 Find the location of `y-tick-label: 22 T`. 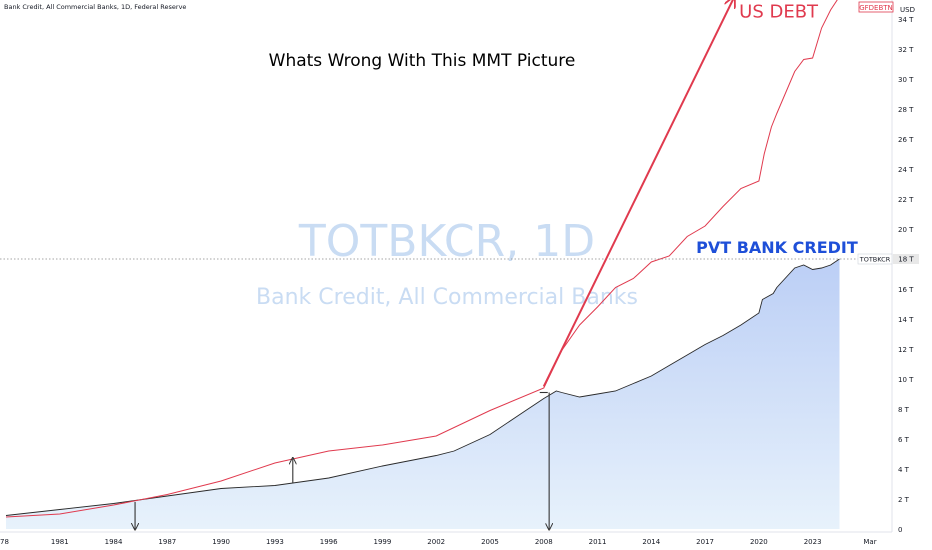

y-tick-label: 22 T is located at coordinates (906, 200).